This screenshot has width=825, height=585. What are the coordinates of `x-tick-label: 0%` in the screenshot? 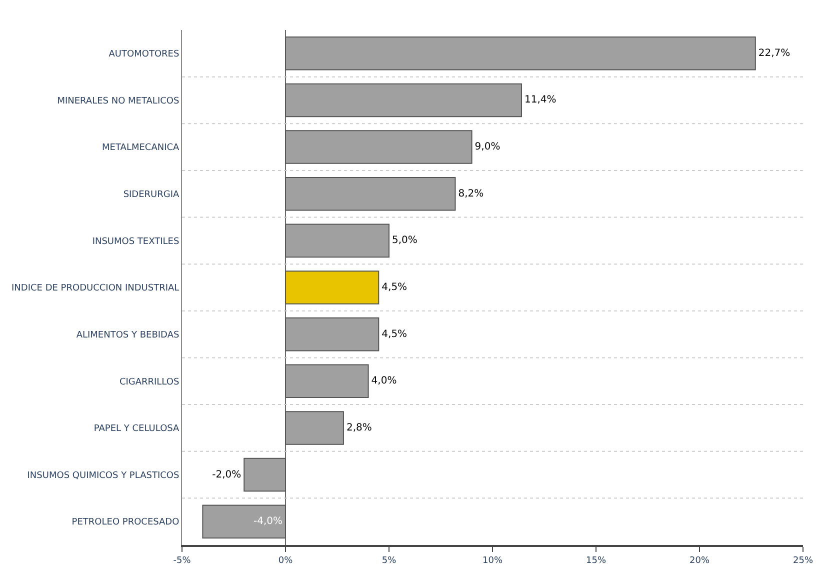 It's located at (286, 561).